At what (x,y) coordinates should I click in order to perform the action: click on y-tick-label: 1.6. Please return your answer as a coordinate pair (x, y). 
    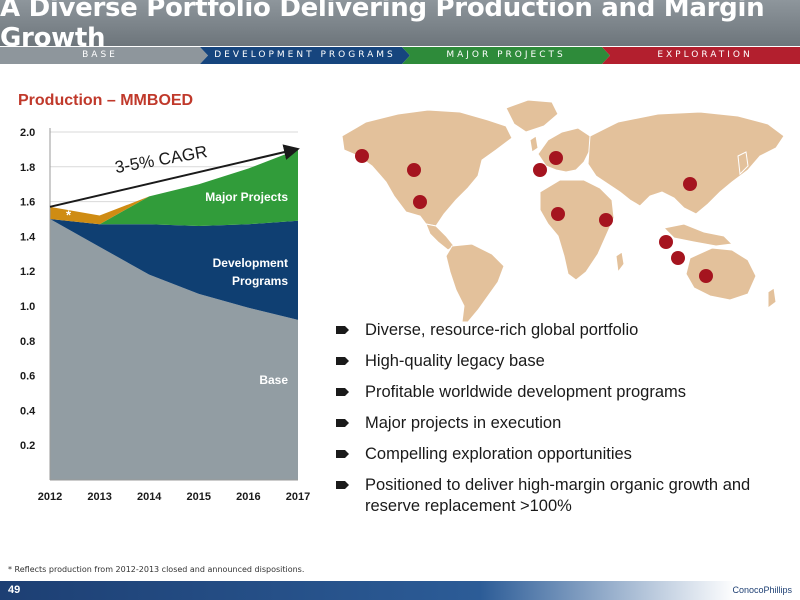
    Looking at the image, I should click on (27, 203).